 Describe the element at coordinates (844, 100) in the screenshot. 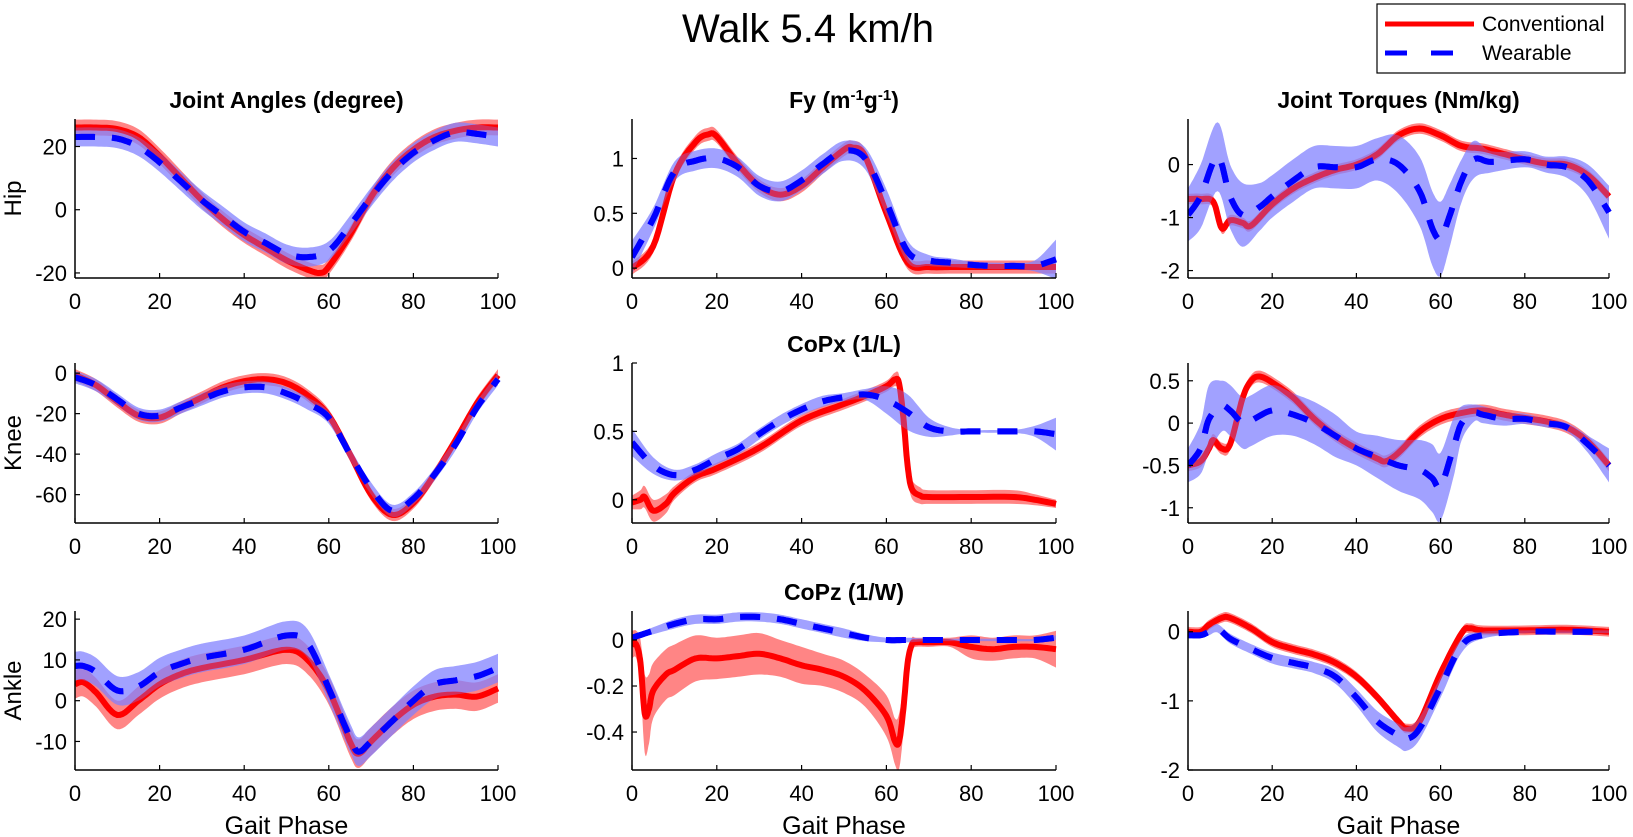

I see `subplot-title: Fy (m-1g-1)` at that location.